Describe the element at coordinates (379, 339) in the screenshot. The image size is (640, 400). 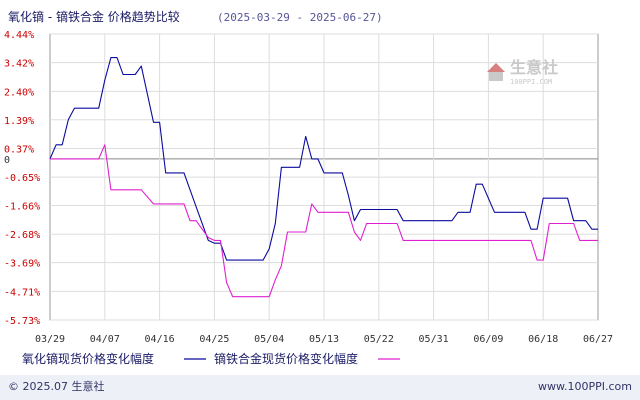
I see `x-tick-label: 05/22` at that location.